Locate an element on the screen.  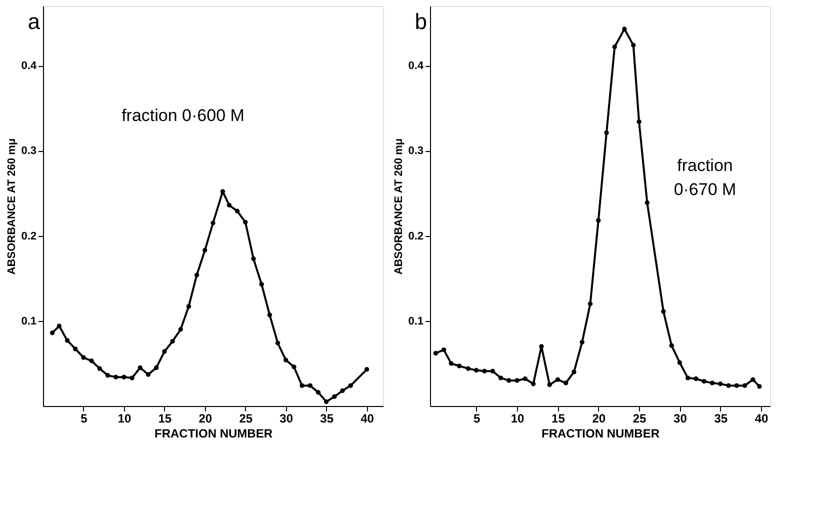
annotation: fraction 0·600 M is located at coordinates (183, 115).